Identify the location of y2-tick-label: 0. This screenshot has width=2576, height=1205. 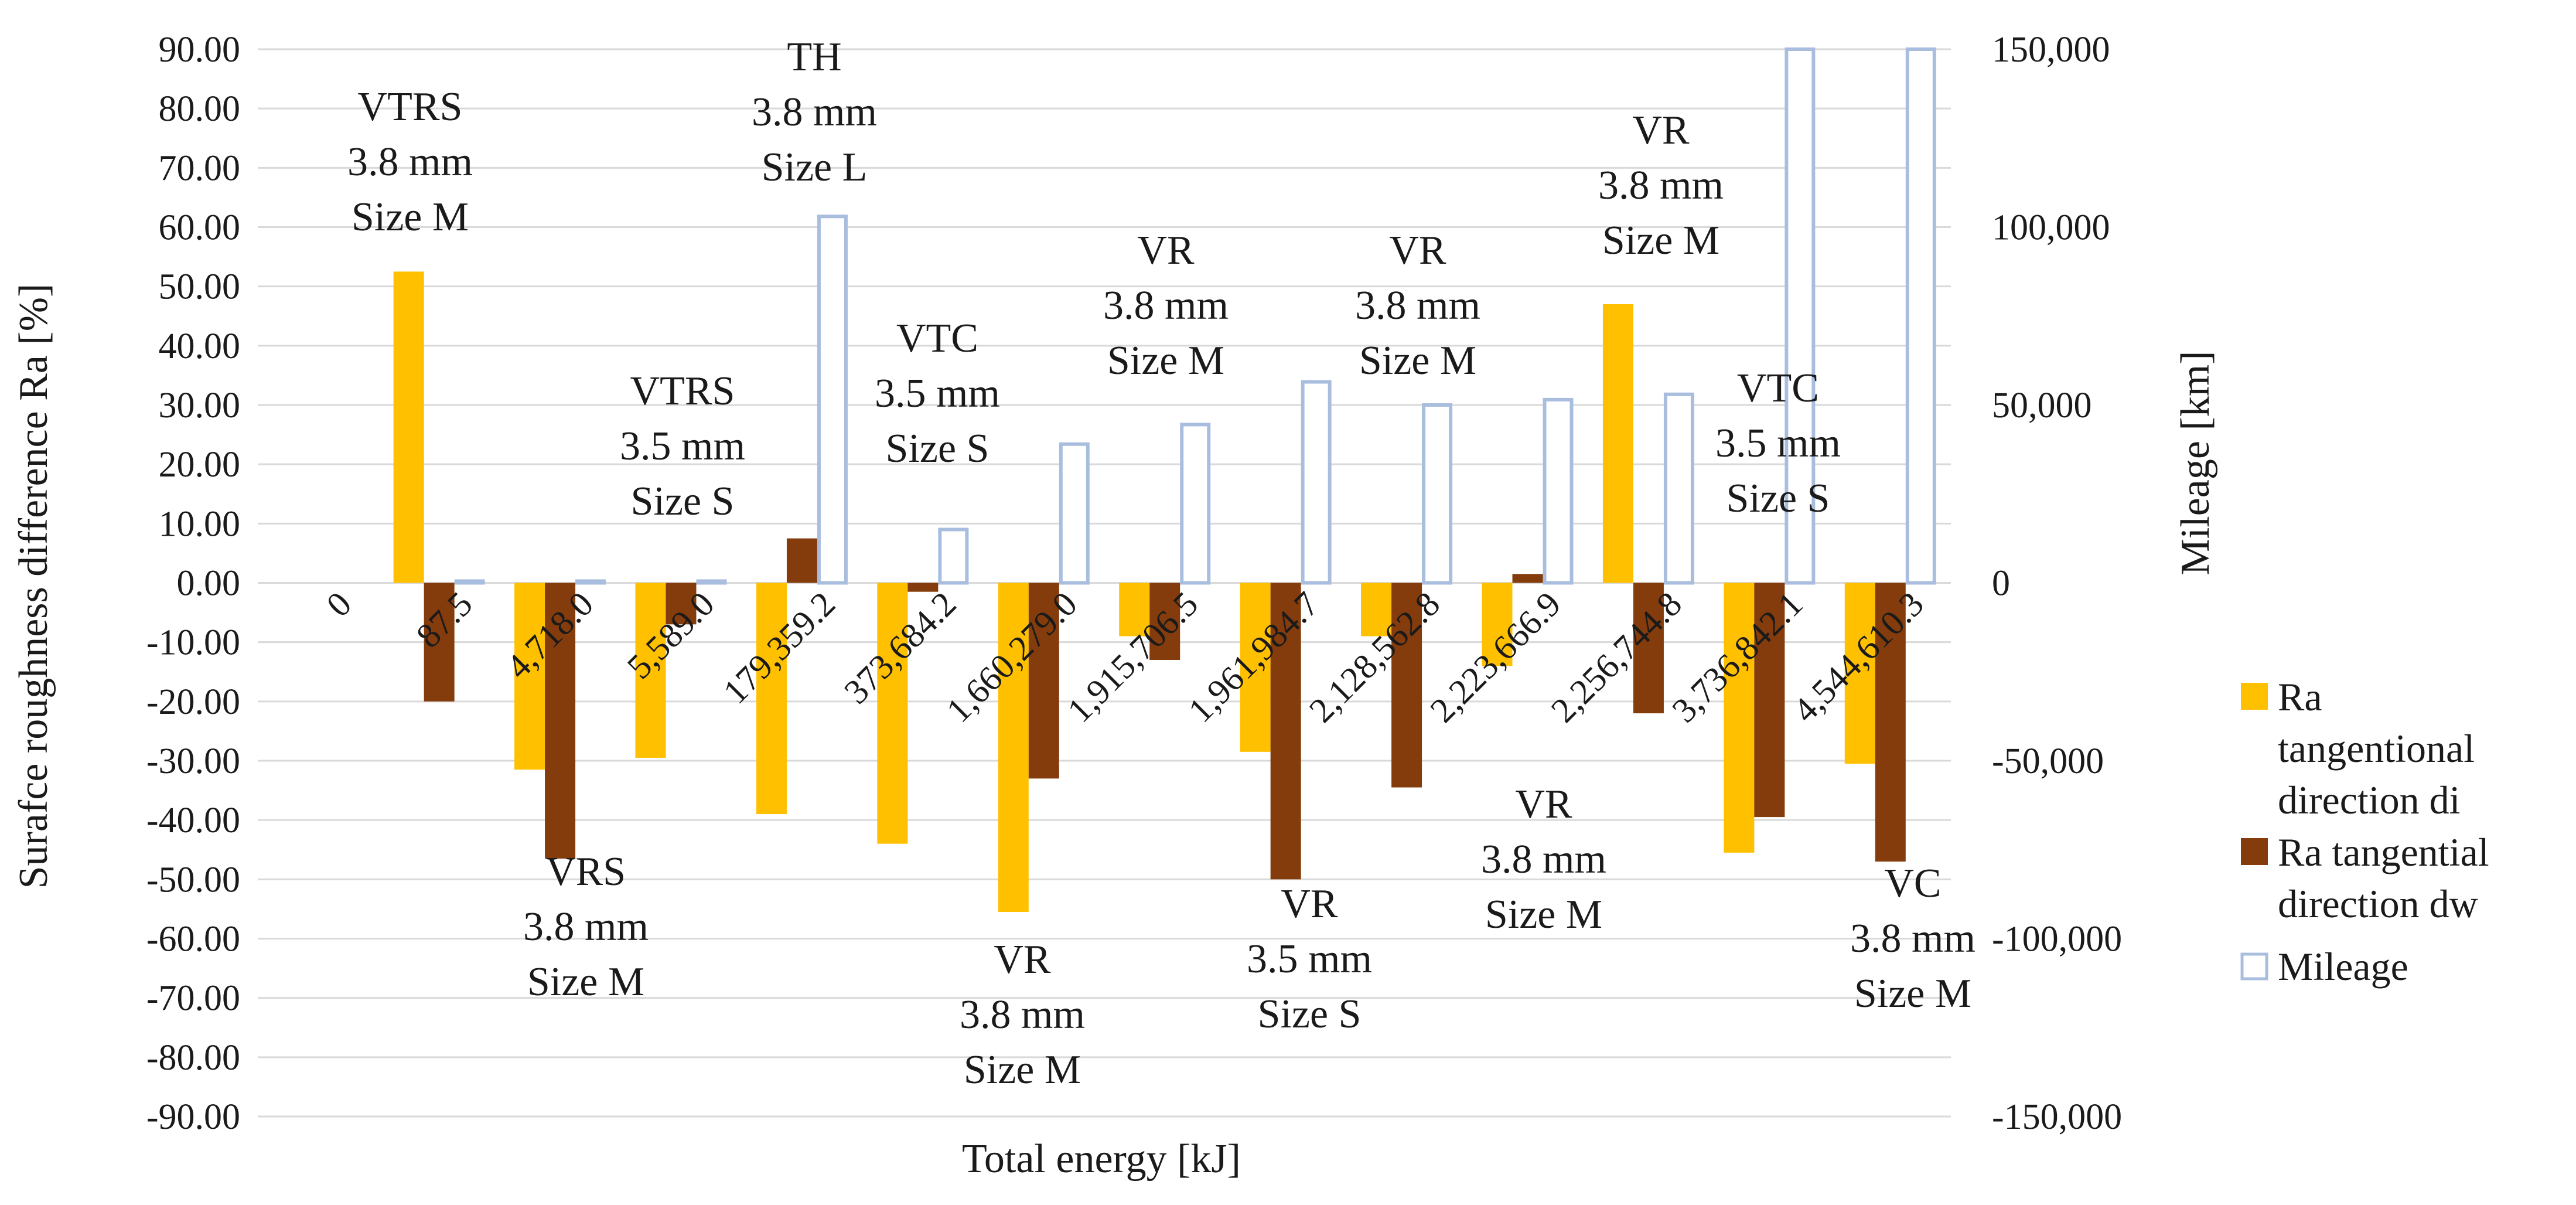
(2001, 584).